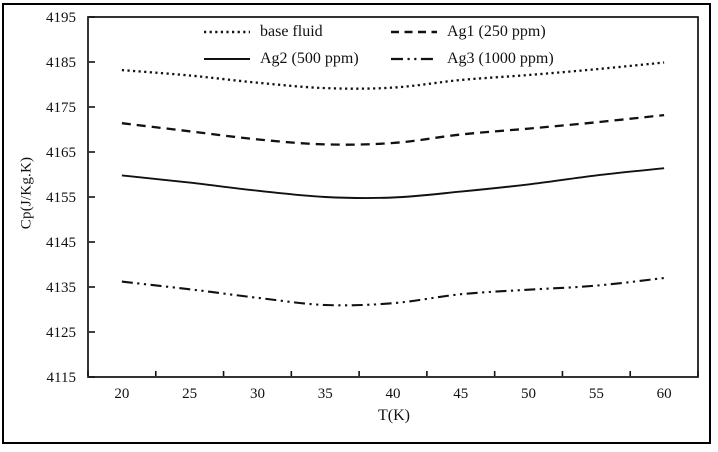  What do you see at coordinates (414, 59) in the screenshot?
I see `dash-dot-dot-line-icon` at bounding box center [414, 59].